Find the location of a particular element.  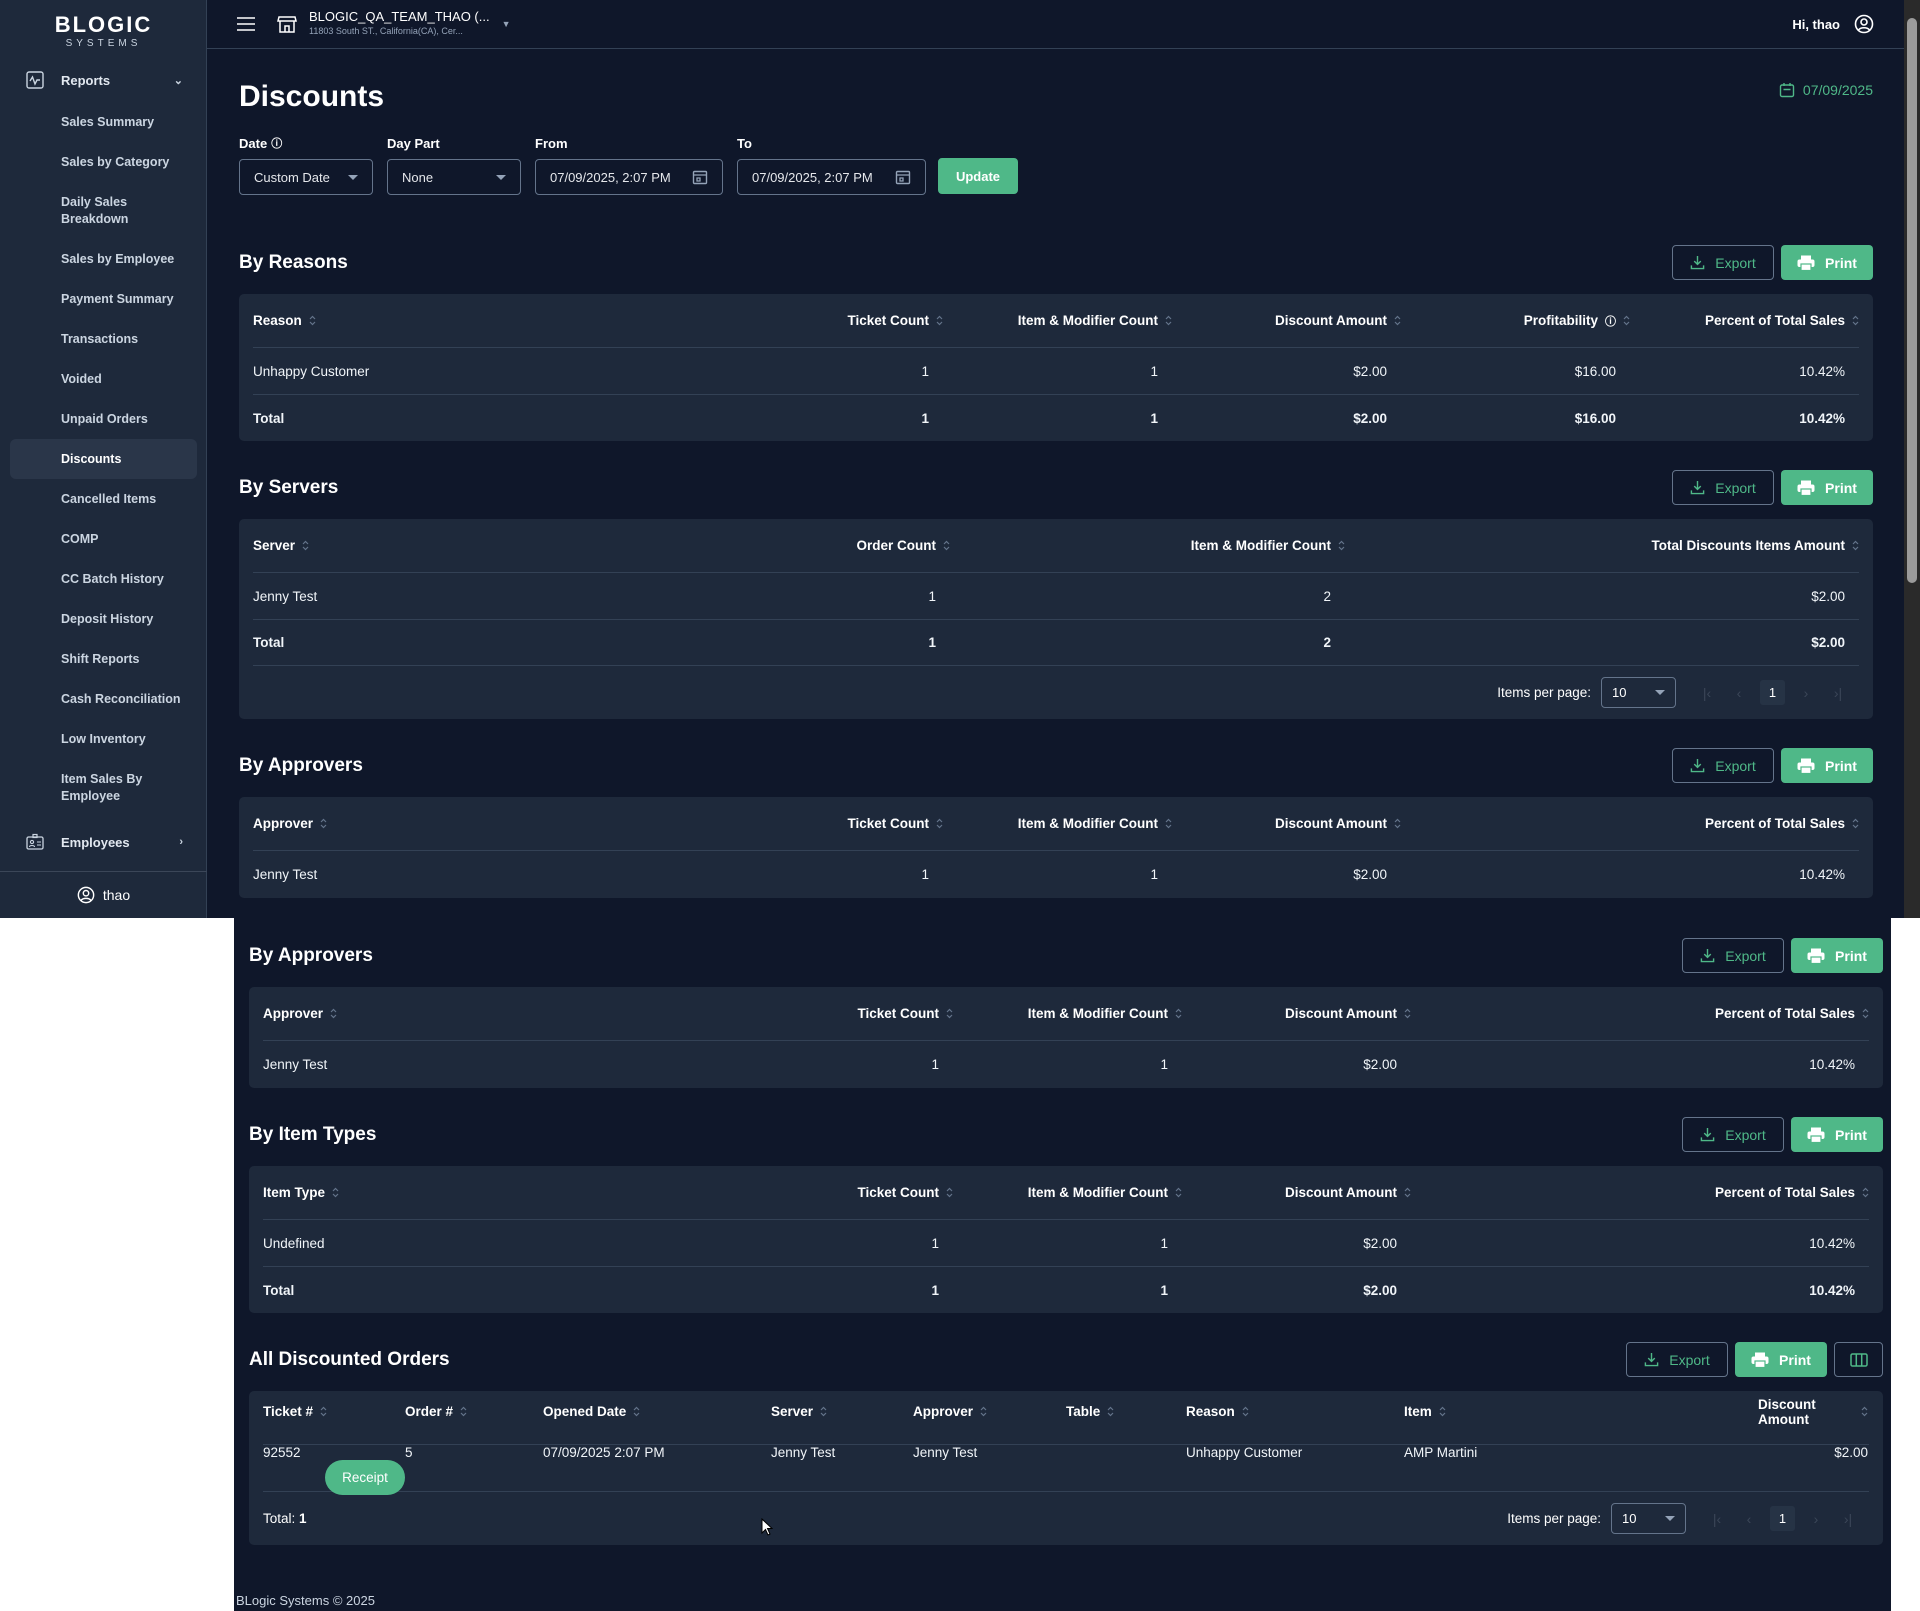

sidebar-item-cc-batch-history: CC Batch History is located at coordinates (112, 578).